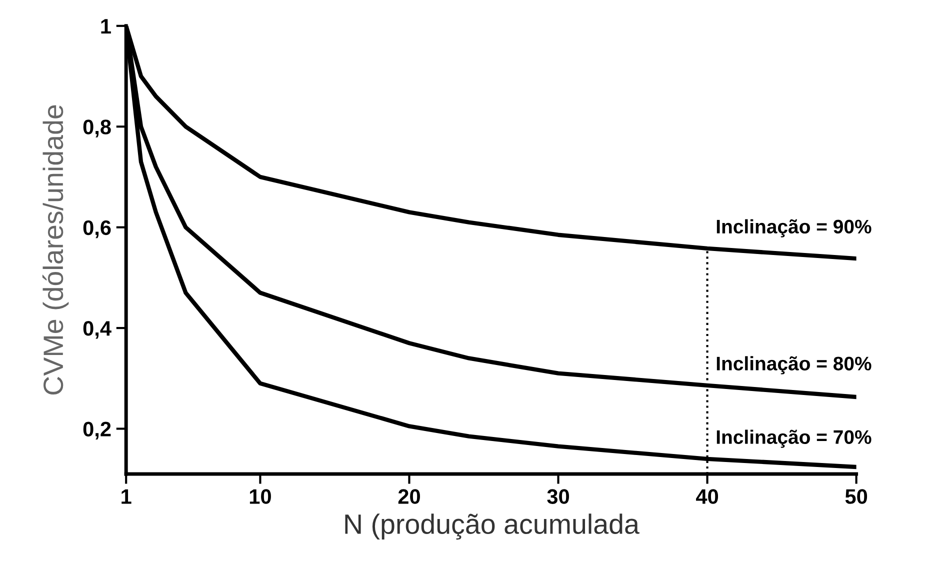 This screenshot has width=941, height=563. What do you see at coordinates (127, 496) in the screenshot?
I see `x-tick-label: 1` at bounding box center [127, 496].